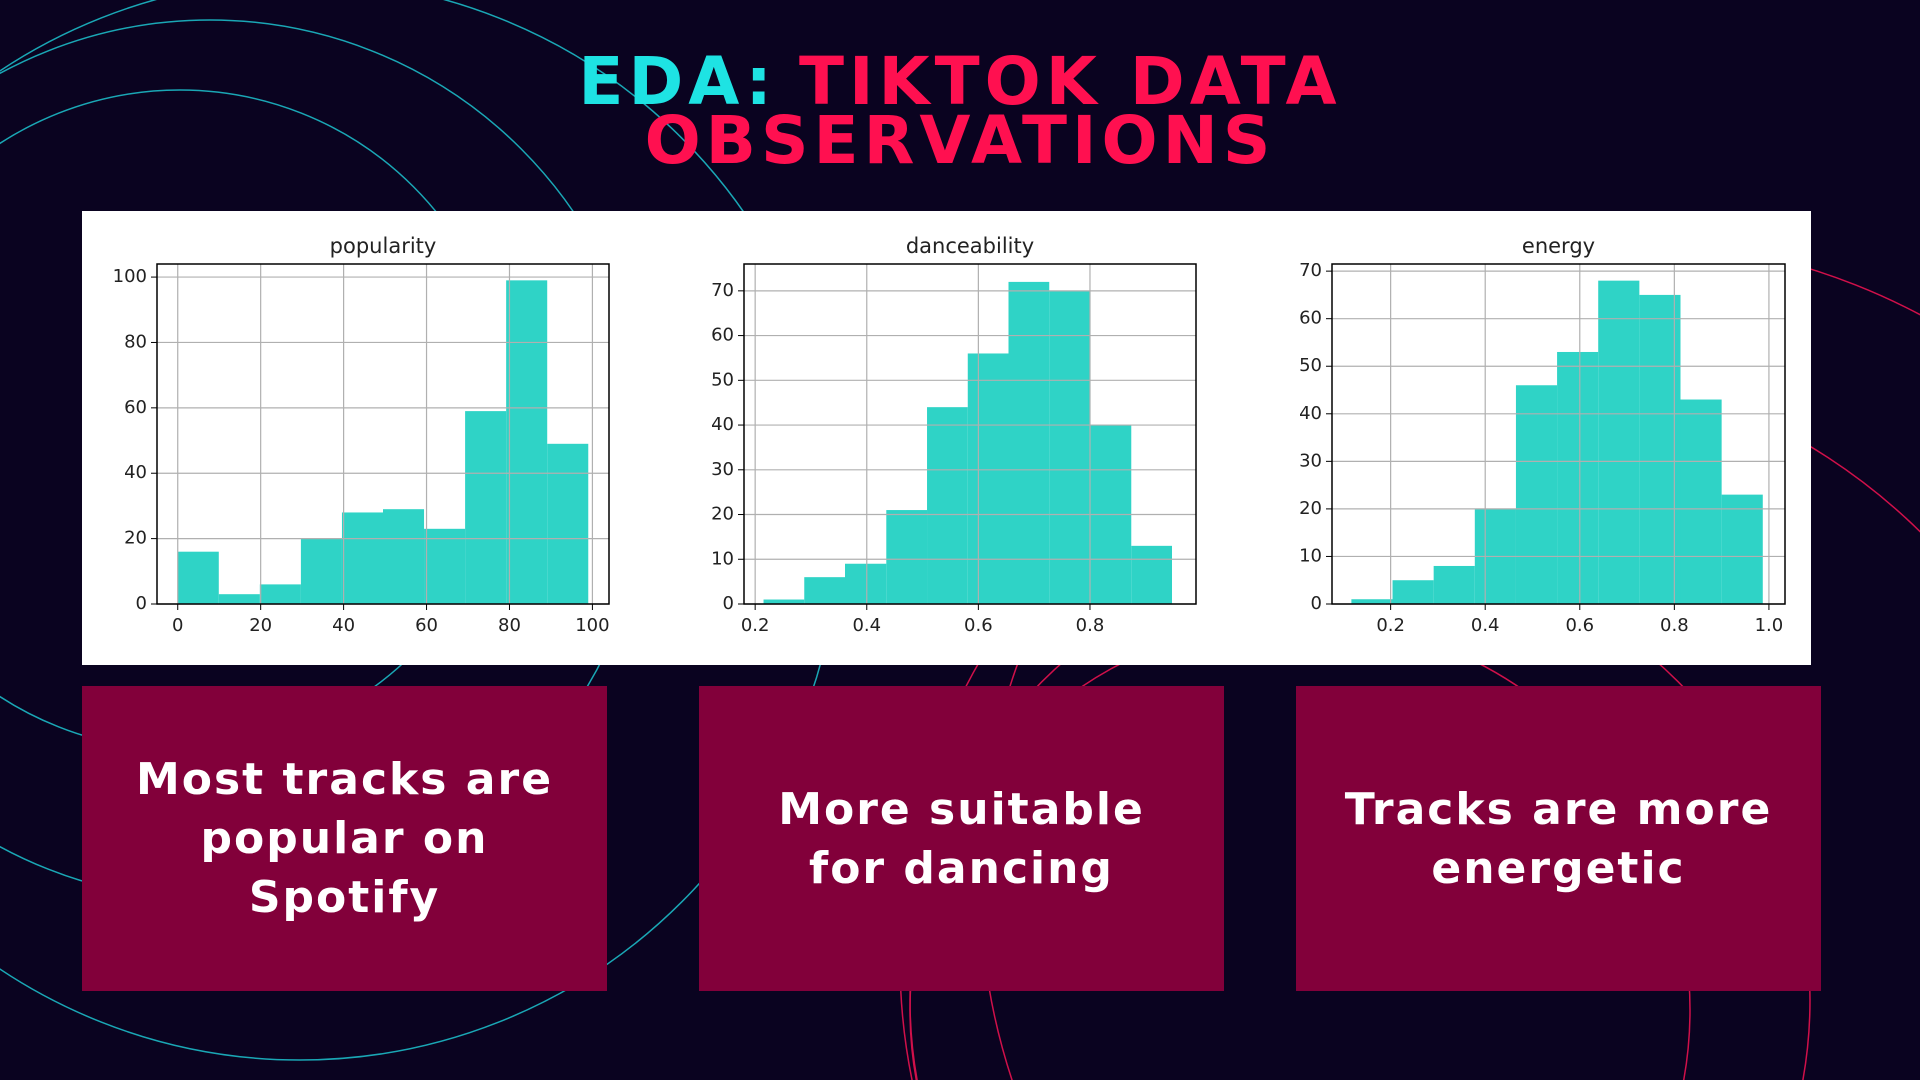 The height and width of the screenshot is (1080, 1920). Describe the element at coordinates (509, 625) in the screenshot. I see `x-tick-label: 80` at that location.